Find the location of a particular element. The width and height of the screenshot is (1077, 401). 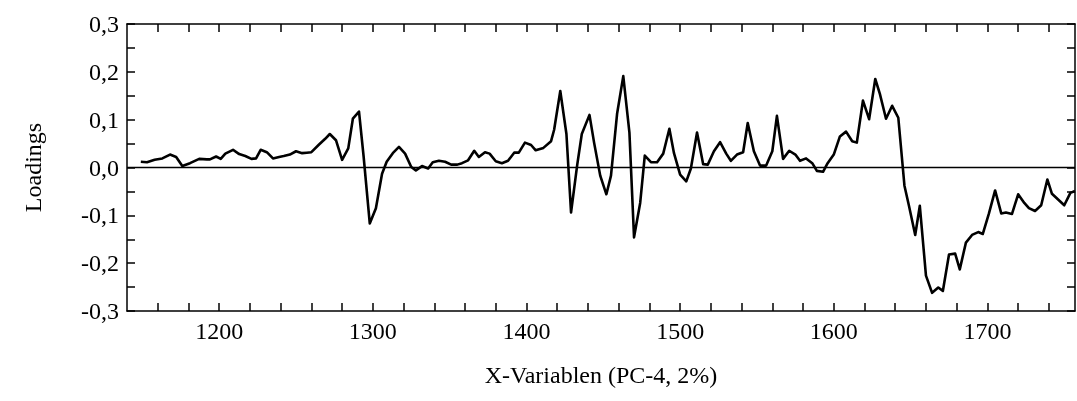

x-tick-label: 1700 is located at coordinates (987, 331).